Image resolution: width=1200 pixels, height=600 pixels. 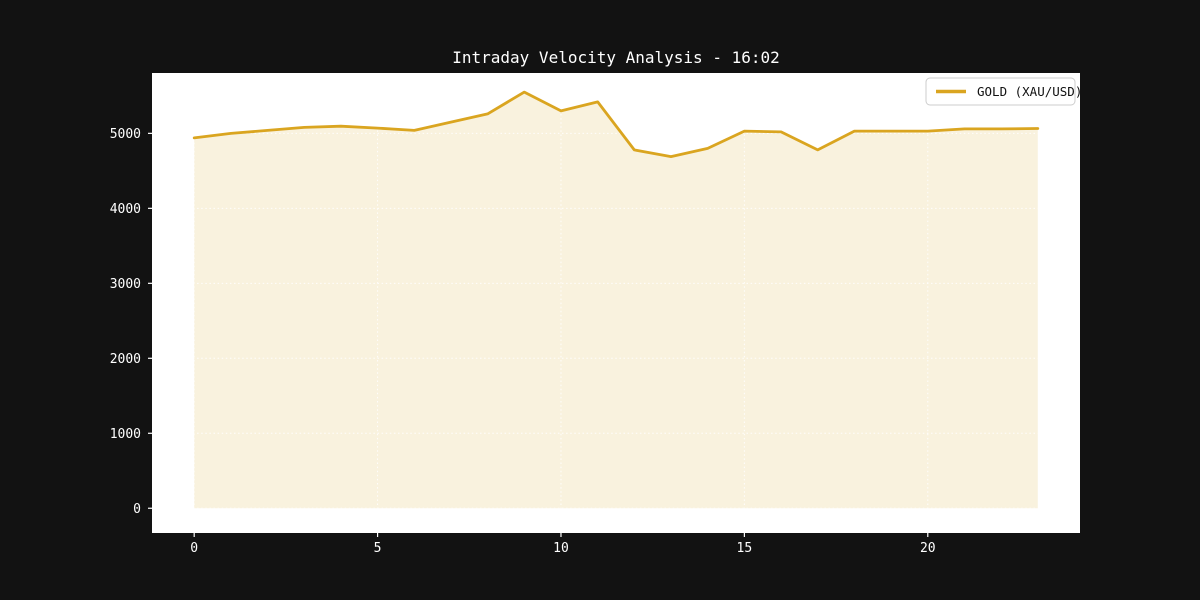 What do you see at coordinates (194, 548) in the screenshot?
I see `x-tick-label: 0` at bounding box center [194, 548].